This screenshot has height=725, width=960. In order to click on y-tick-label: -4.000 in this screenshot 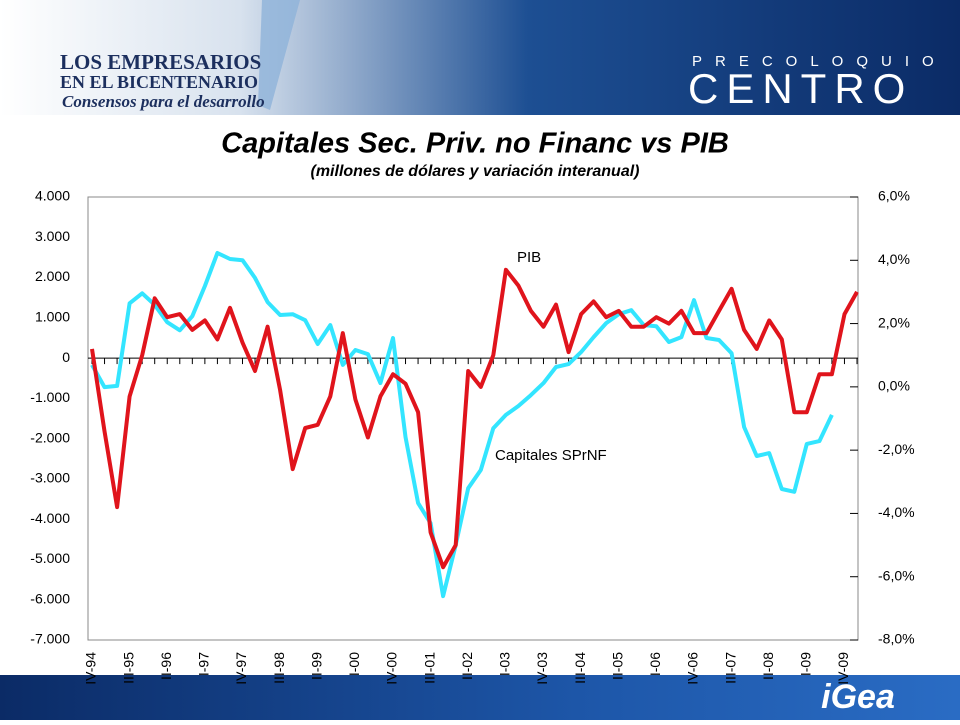, I will do `click(50, 518)`.